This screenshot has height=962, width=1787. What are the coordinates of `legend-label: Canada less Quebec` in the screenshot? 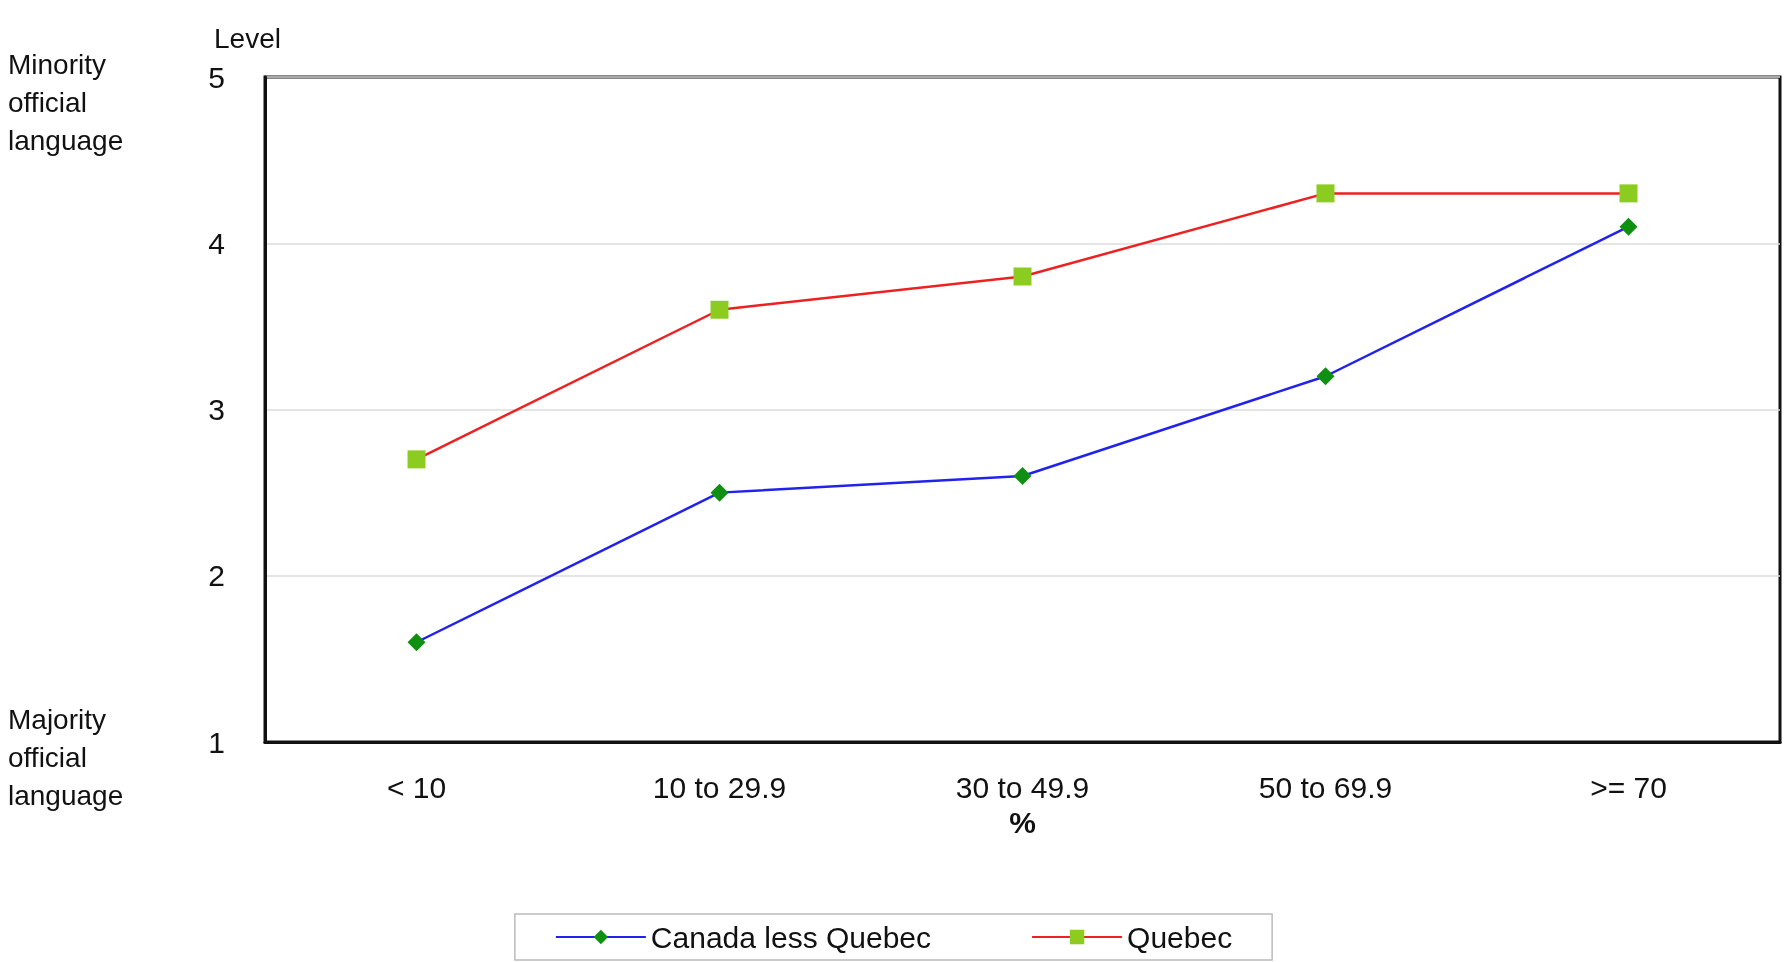 It's located at (791, 937).